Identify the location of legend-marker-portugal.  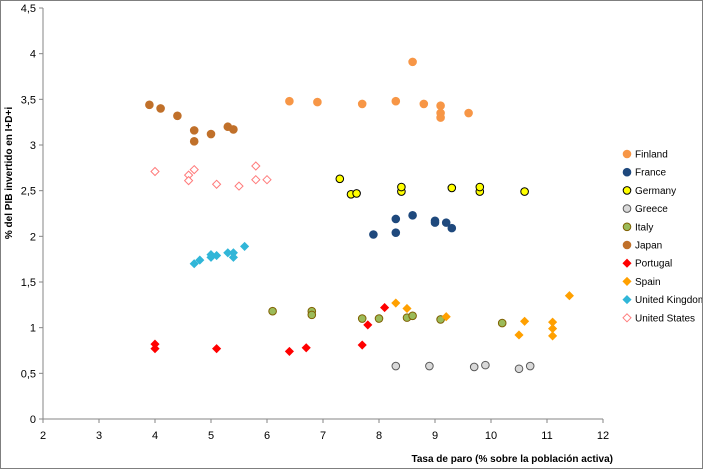
(627, 263).